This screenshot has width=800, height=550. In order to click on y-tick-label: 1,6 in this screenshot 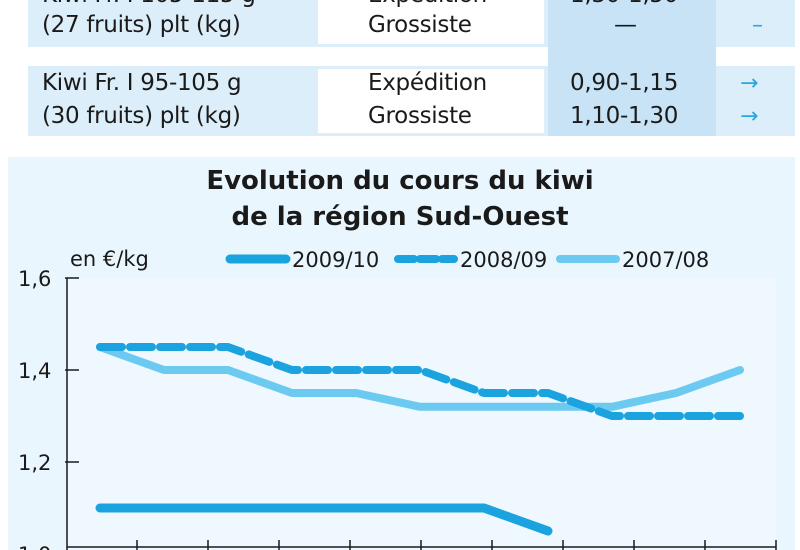, I will do `click(34, 279)`.